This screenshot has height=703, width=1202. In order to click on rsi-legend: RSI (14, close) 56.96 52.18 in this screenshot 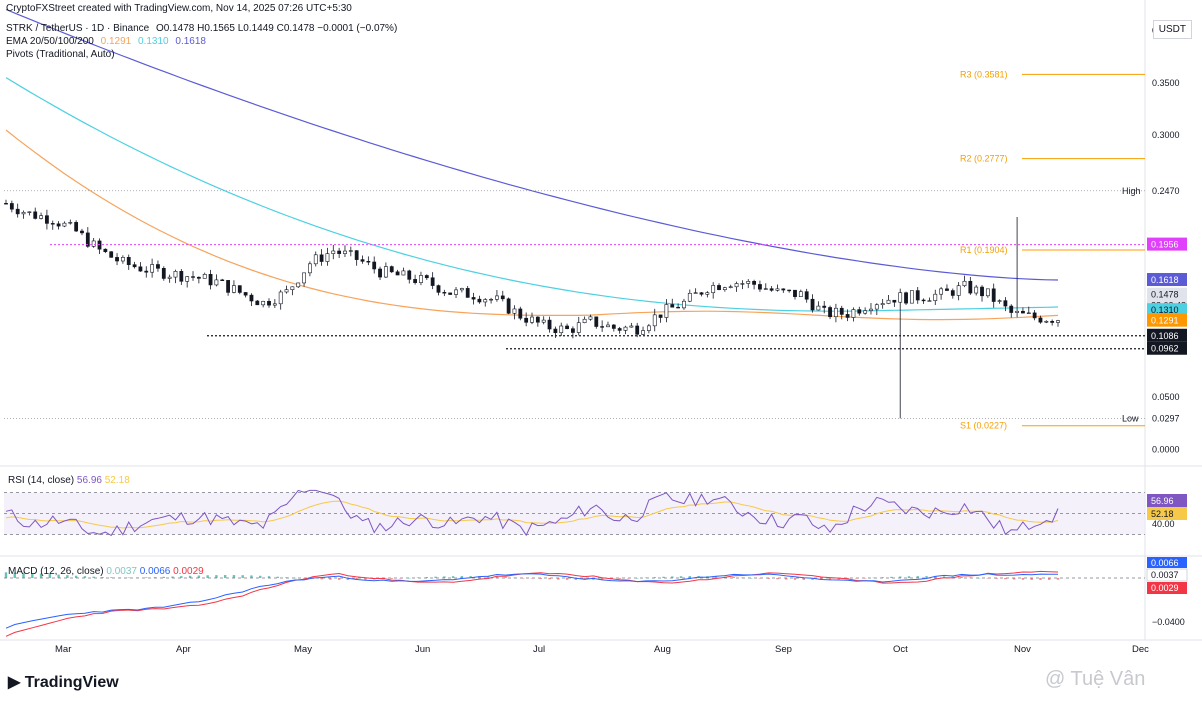, I will do `click(69, 480)`.